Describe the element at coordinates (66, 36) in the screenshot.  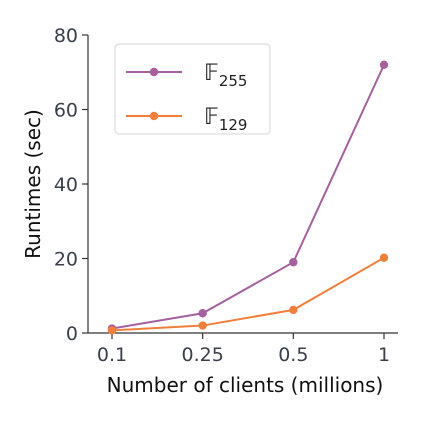
I see `y-tick-label: 80` at that location.